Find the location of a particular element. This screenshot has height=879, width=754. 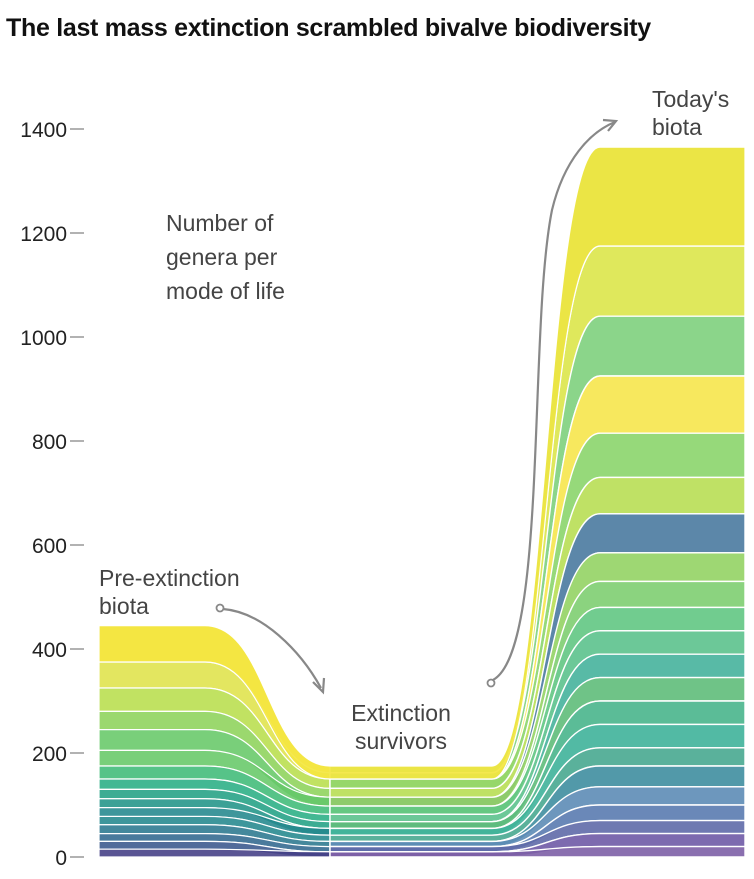

y-tick-label: 600 is located at coordinates (49, 546).